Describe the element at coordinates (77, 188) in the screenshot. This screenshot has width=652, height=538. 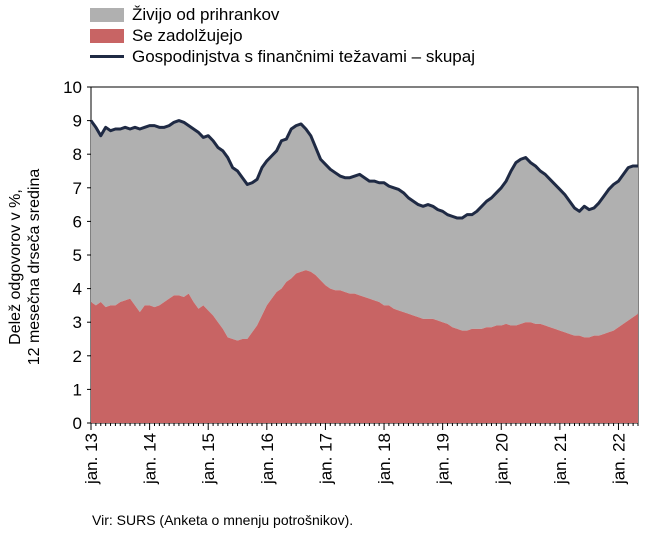
I see `y-tick-label-7: 7` at that location.